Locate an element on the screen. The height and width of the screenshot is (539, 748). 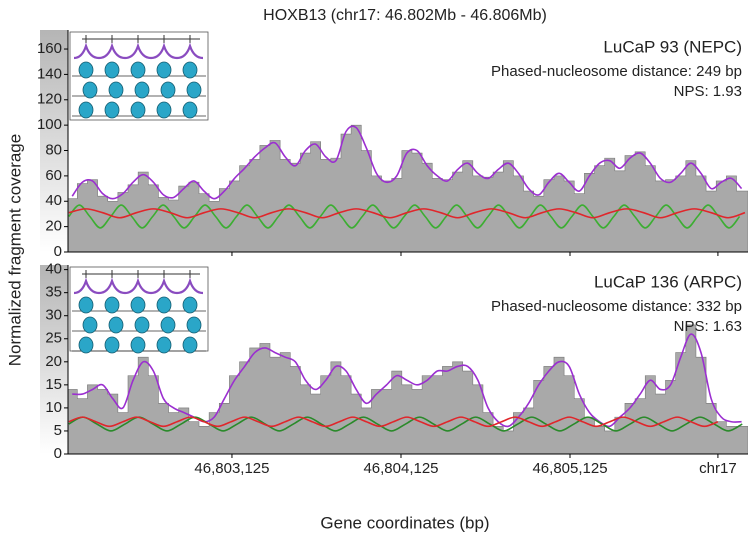
y-tick-label: 120 is located at coordinates (49, 99).